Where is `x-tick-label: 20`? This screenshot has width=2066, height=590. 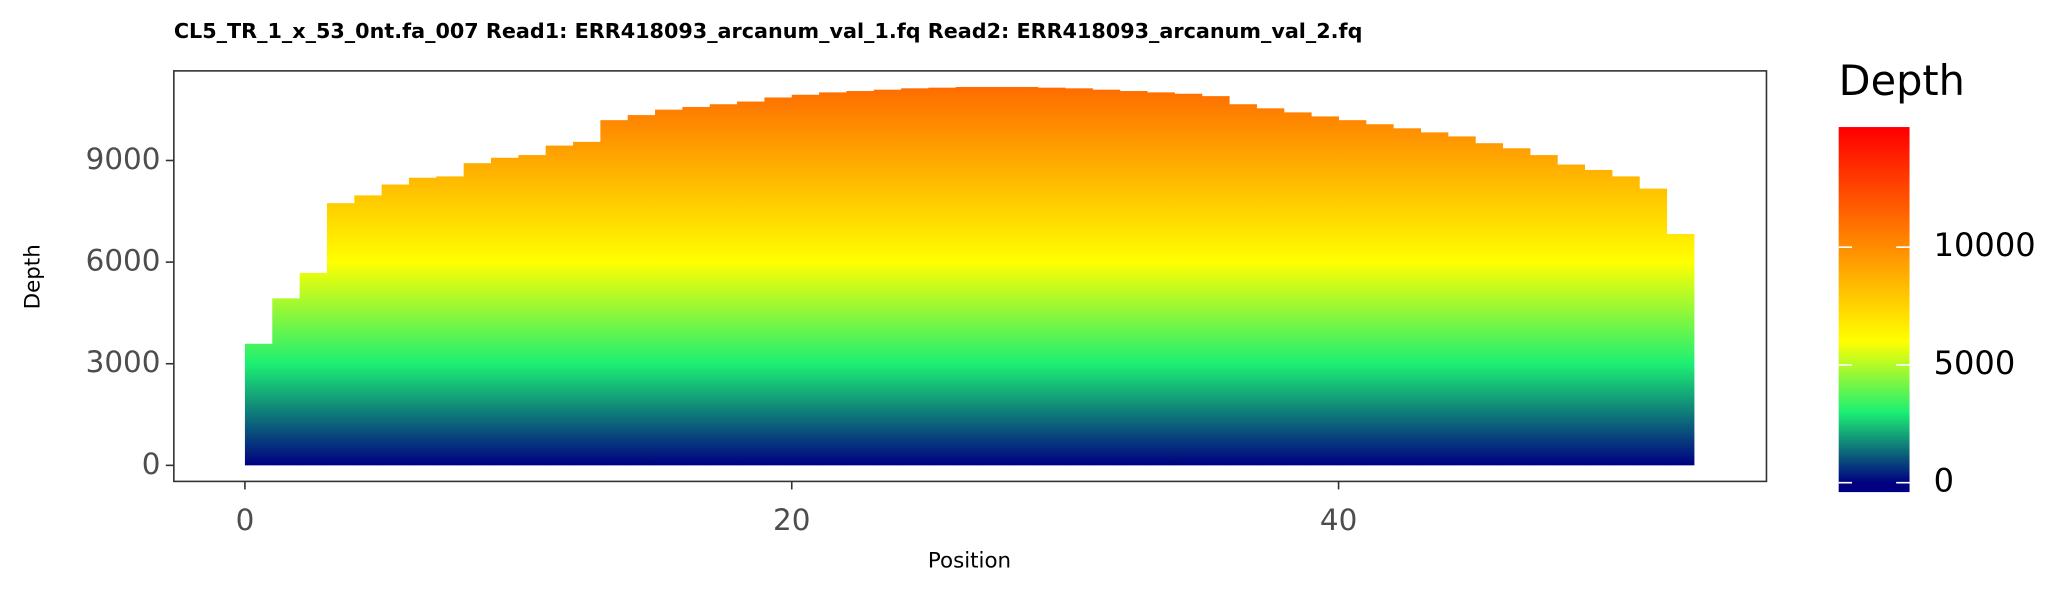
x-tick-label: 20 is located at coordinates (791, 520).